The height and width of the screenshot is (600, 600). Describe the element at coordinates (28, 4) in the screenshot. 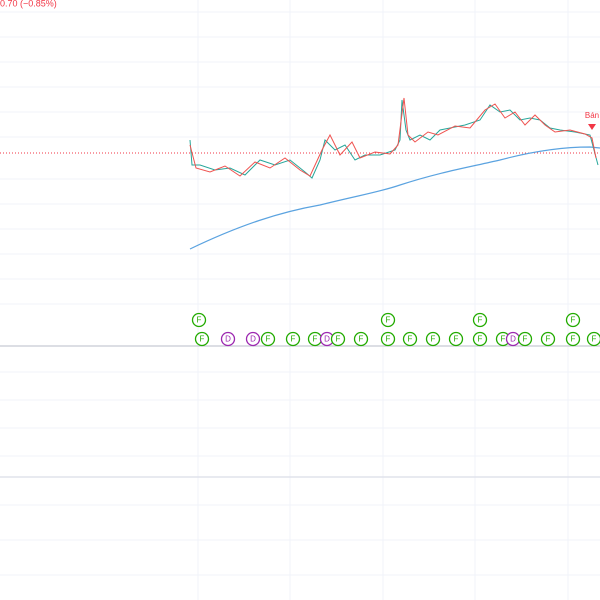

I see `price-change: 0.70 (−0.85%)` at that location.